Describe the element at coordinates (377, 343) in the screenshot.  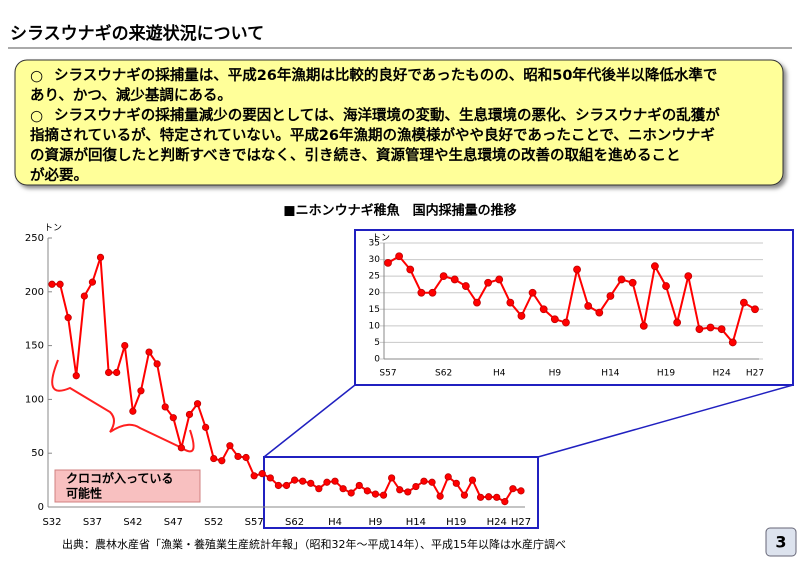
I see `y-tick-label: 5` at that location.